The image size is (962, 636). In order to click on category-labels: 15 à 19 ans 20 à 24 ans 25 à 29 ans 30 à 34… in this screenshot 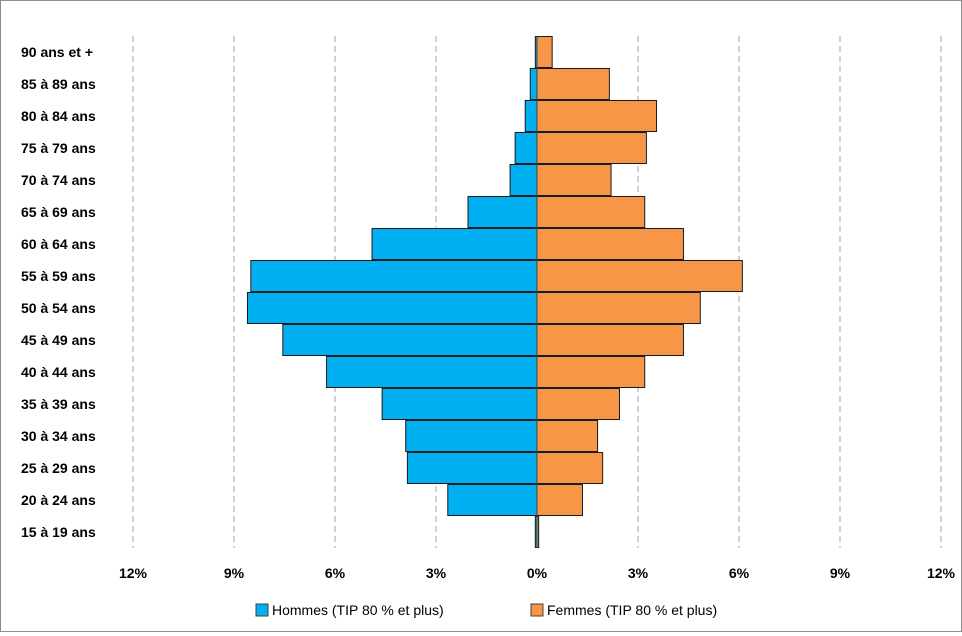, I will do `click(58, 292)`.